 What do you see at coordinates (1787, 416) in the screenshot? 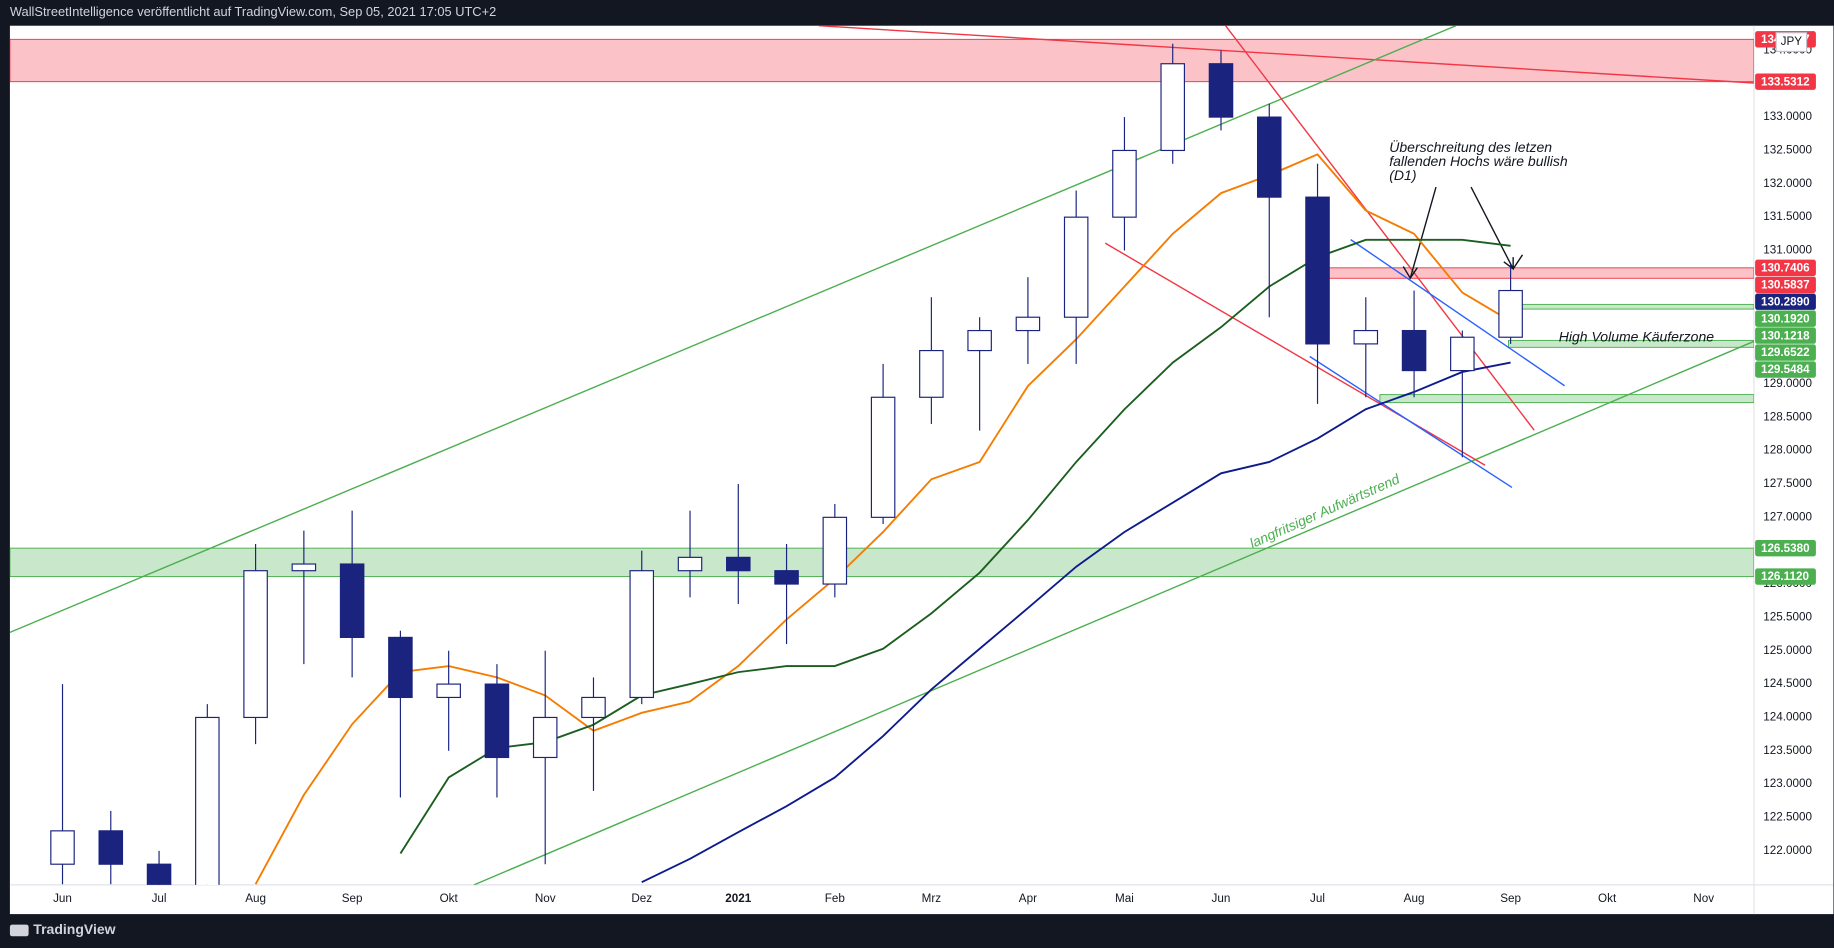
I see `y-tick-label: 128.5000` at bounding box center [1787, 416].